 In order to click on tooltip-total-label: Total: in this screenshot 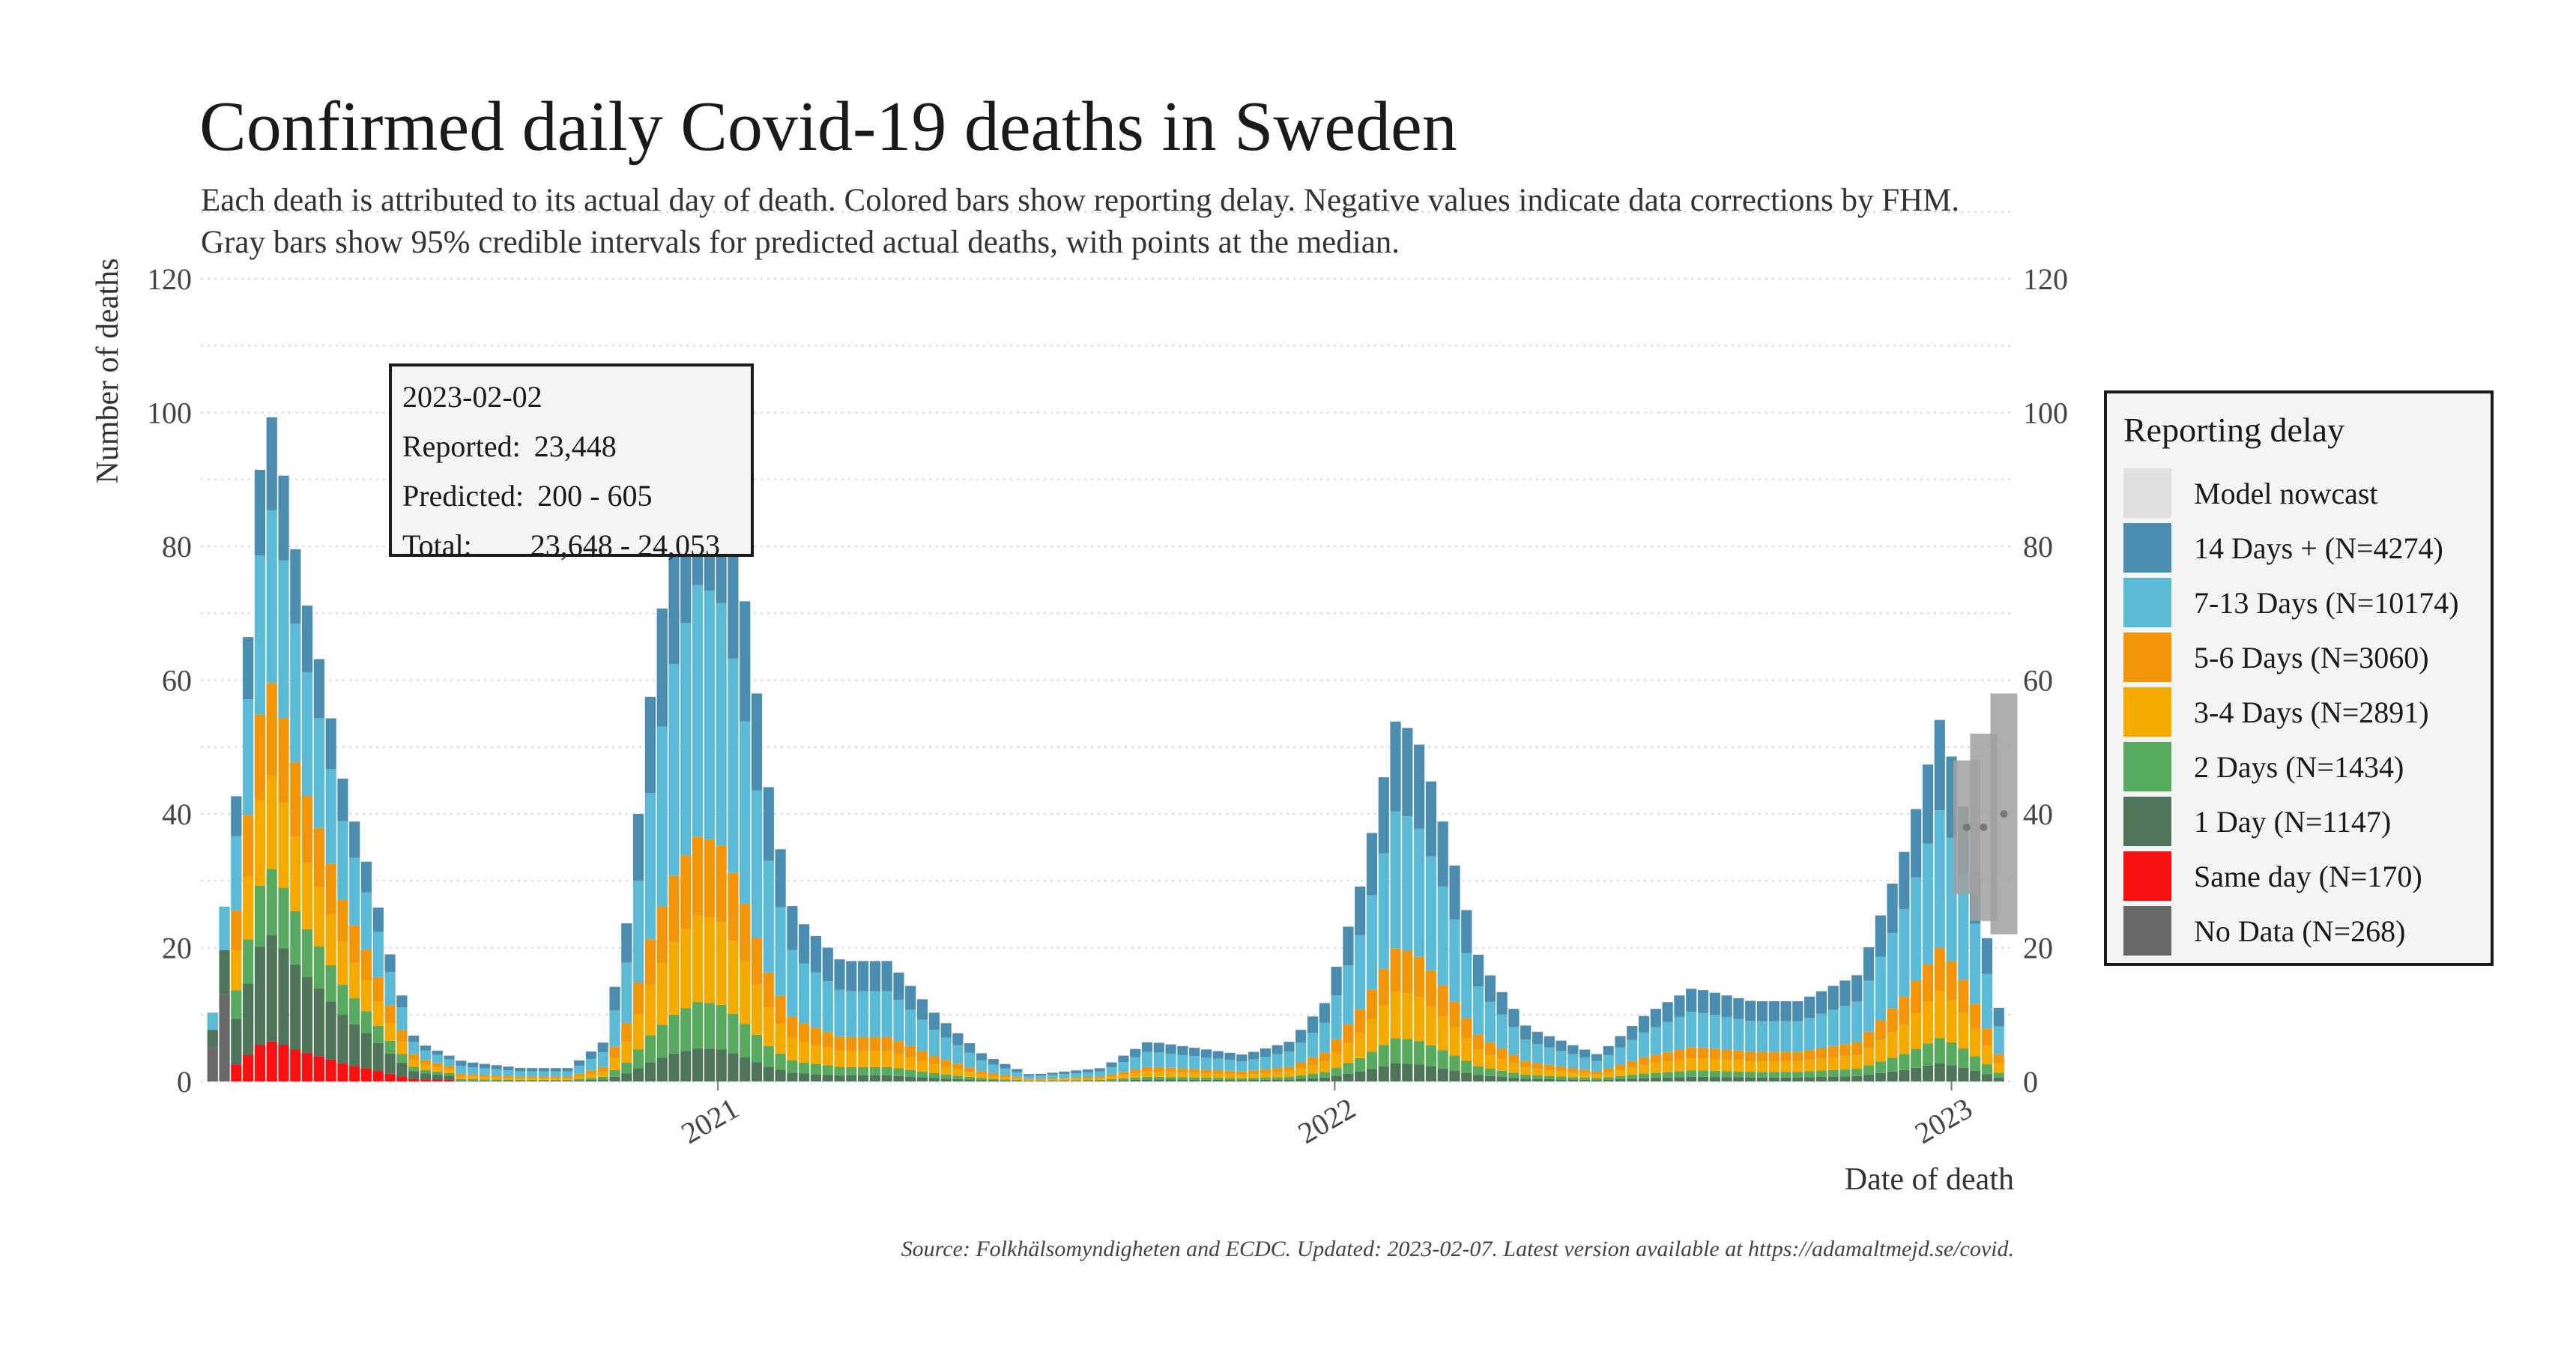, I will do `click(437, 545)`.